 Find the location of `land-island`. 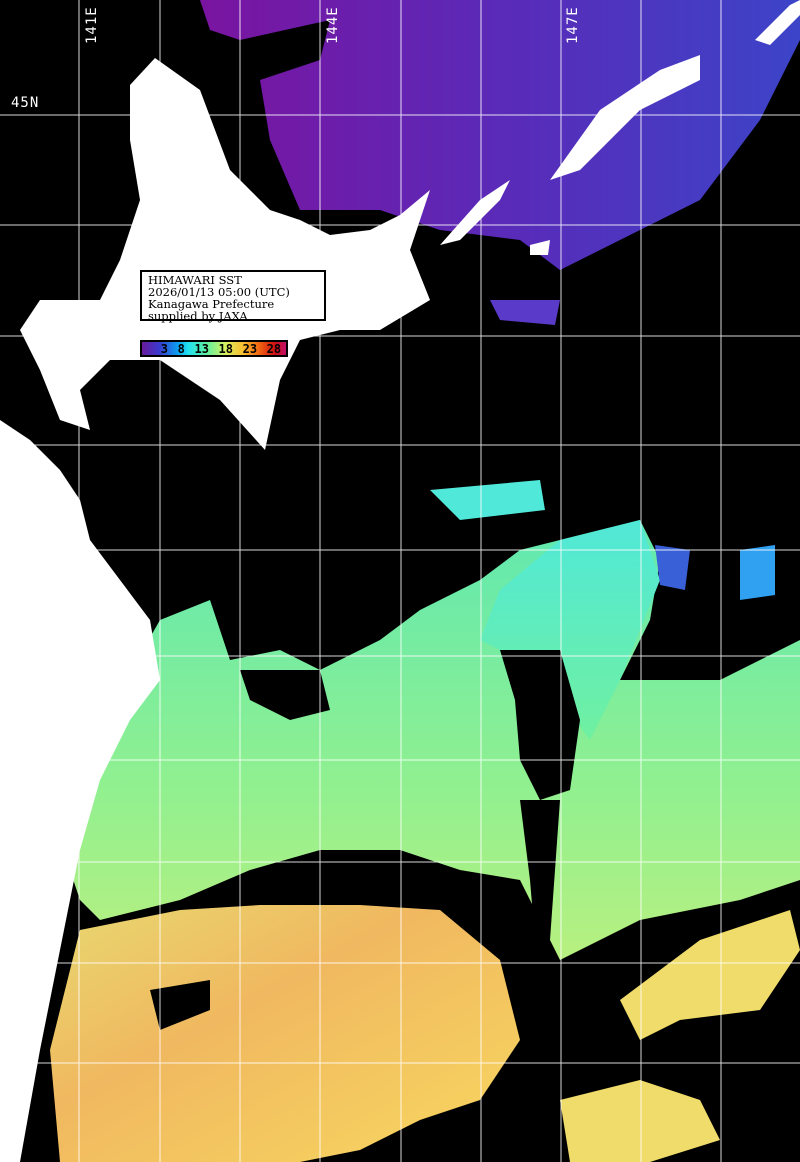

land-island is located at coordinates (540, 247).